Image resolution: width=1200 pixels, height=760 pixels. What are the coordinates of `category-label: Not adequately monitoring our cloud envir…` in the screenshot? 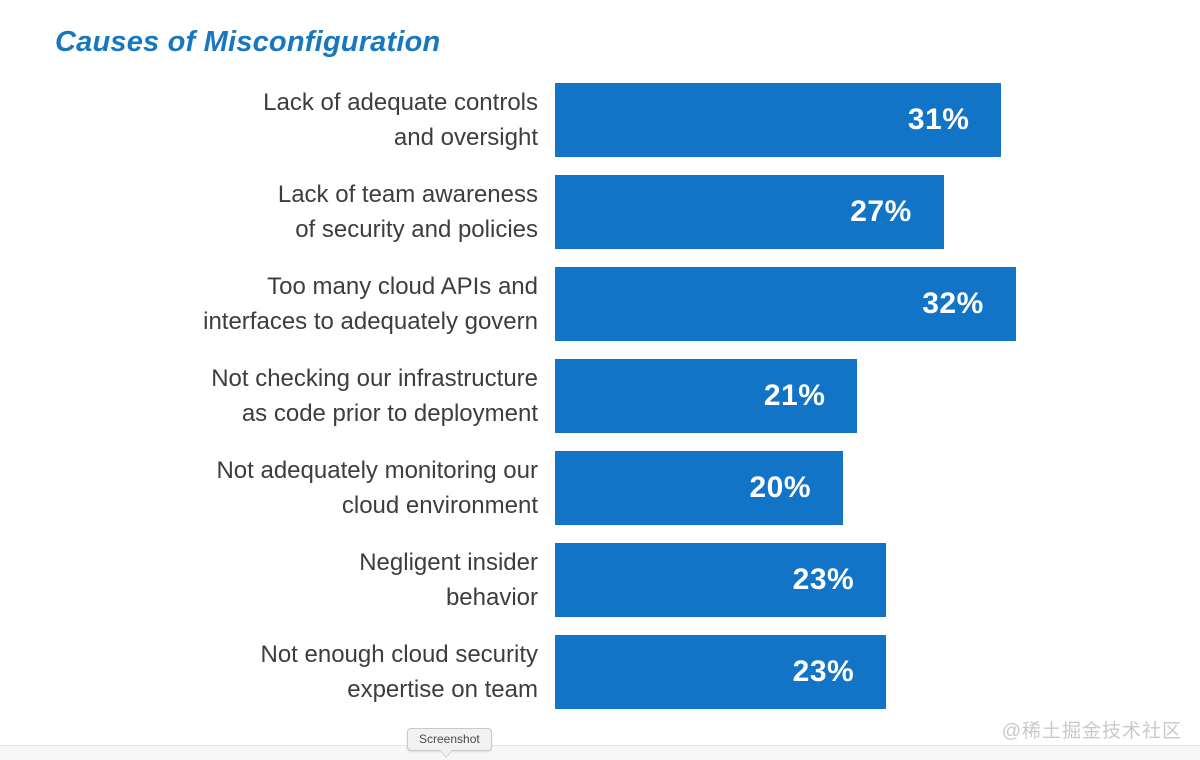 It's located at (377, 488).